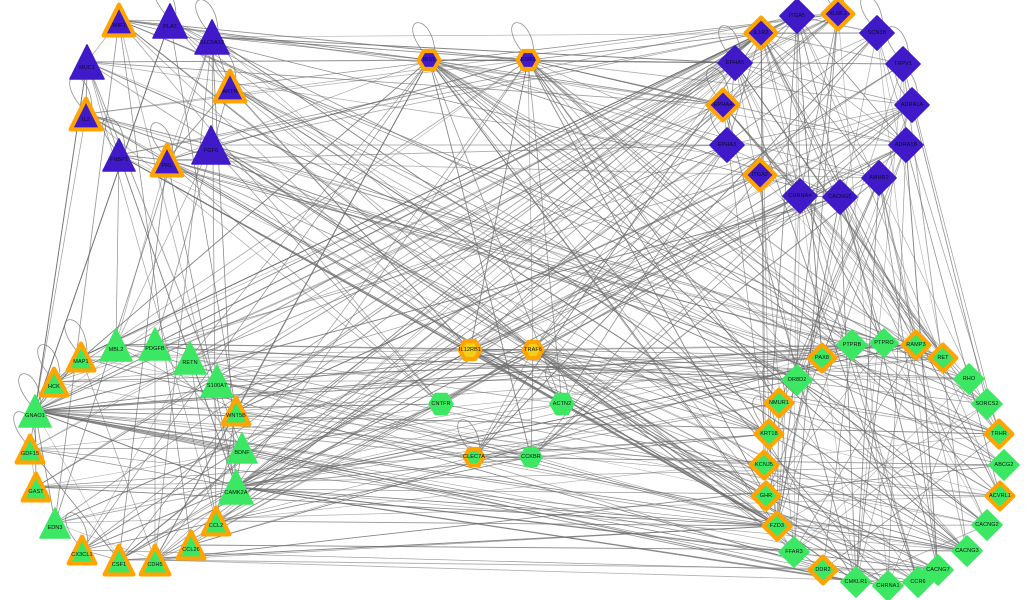 The width and height of the screenshot is (1027, 600). Describe the element at coordinates (119, 560) in the screenshot. I see `graph-node-csf1: CSF1` at that location.